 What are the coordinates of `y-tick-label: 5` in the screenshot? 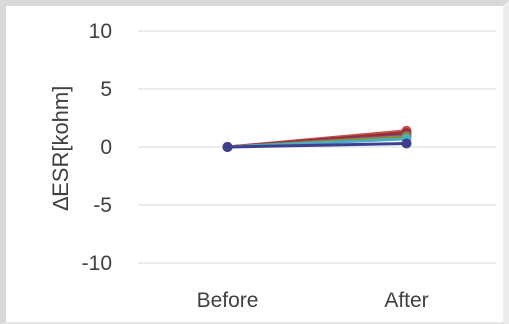 It's located at (106, 89).